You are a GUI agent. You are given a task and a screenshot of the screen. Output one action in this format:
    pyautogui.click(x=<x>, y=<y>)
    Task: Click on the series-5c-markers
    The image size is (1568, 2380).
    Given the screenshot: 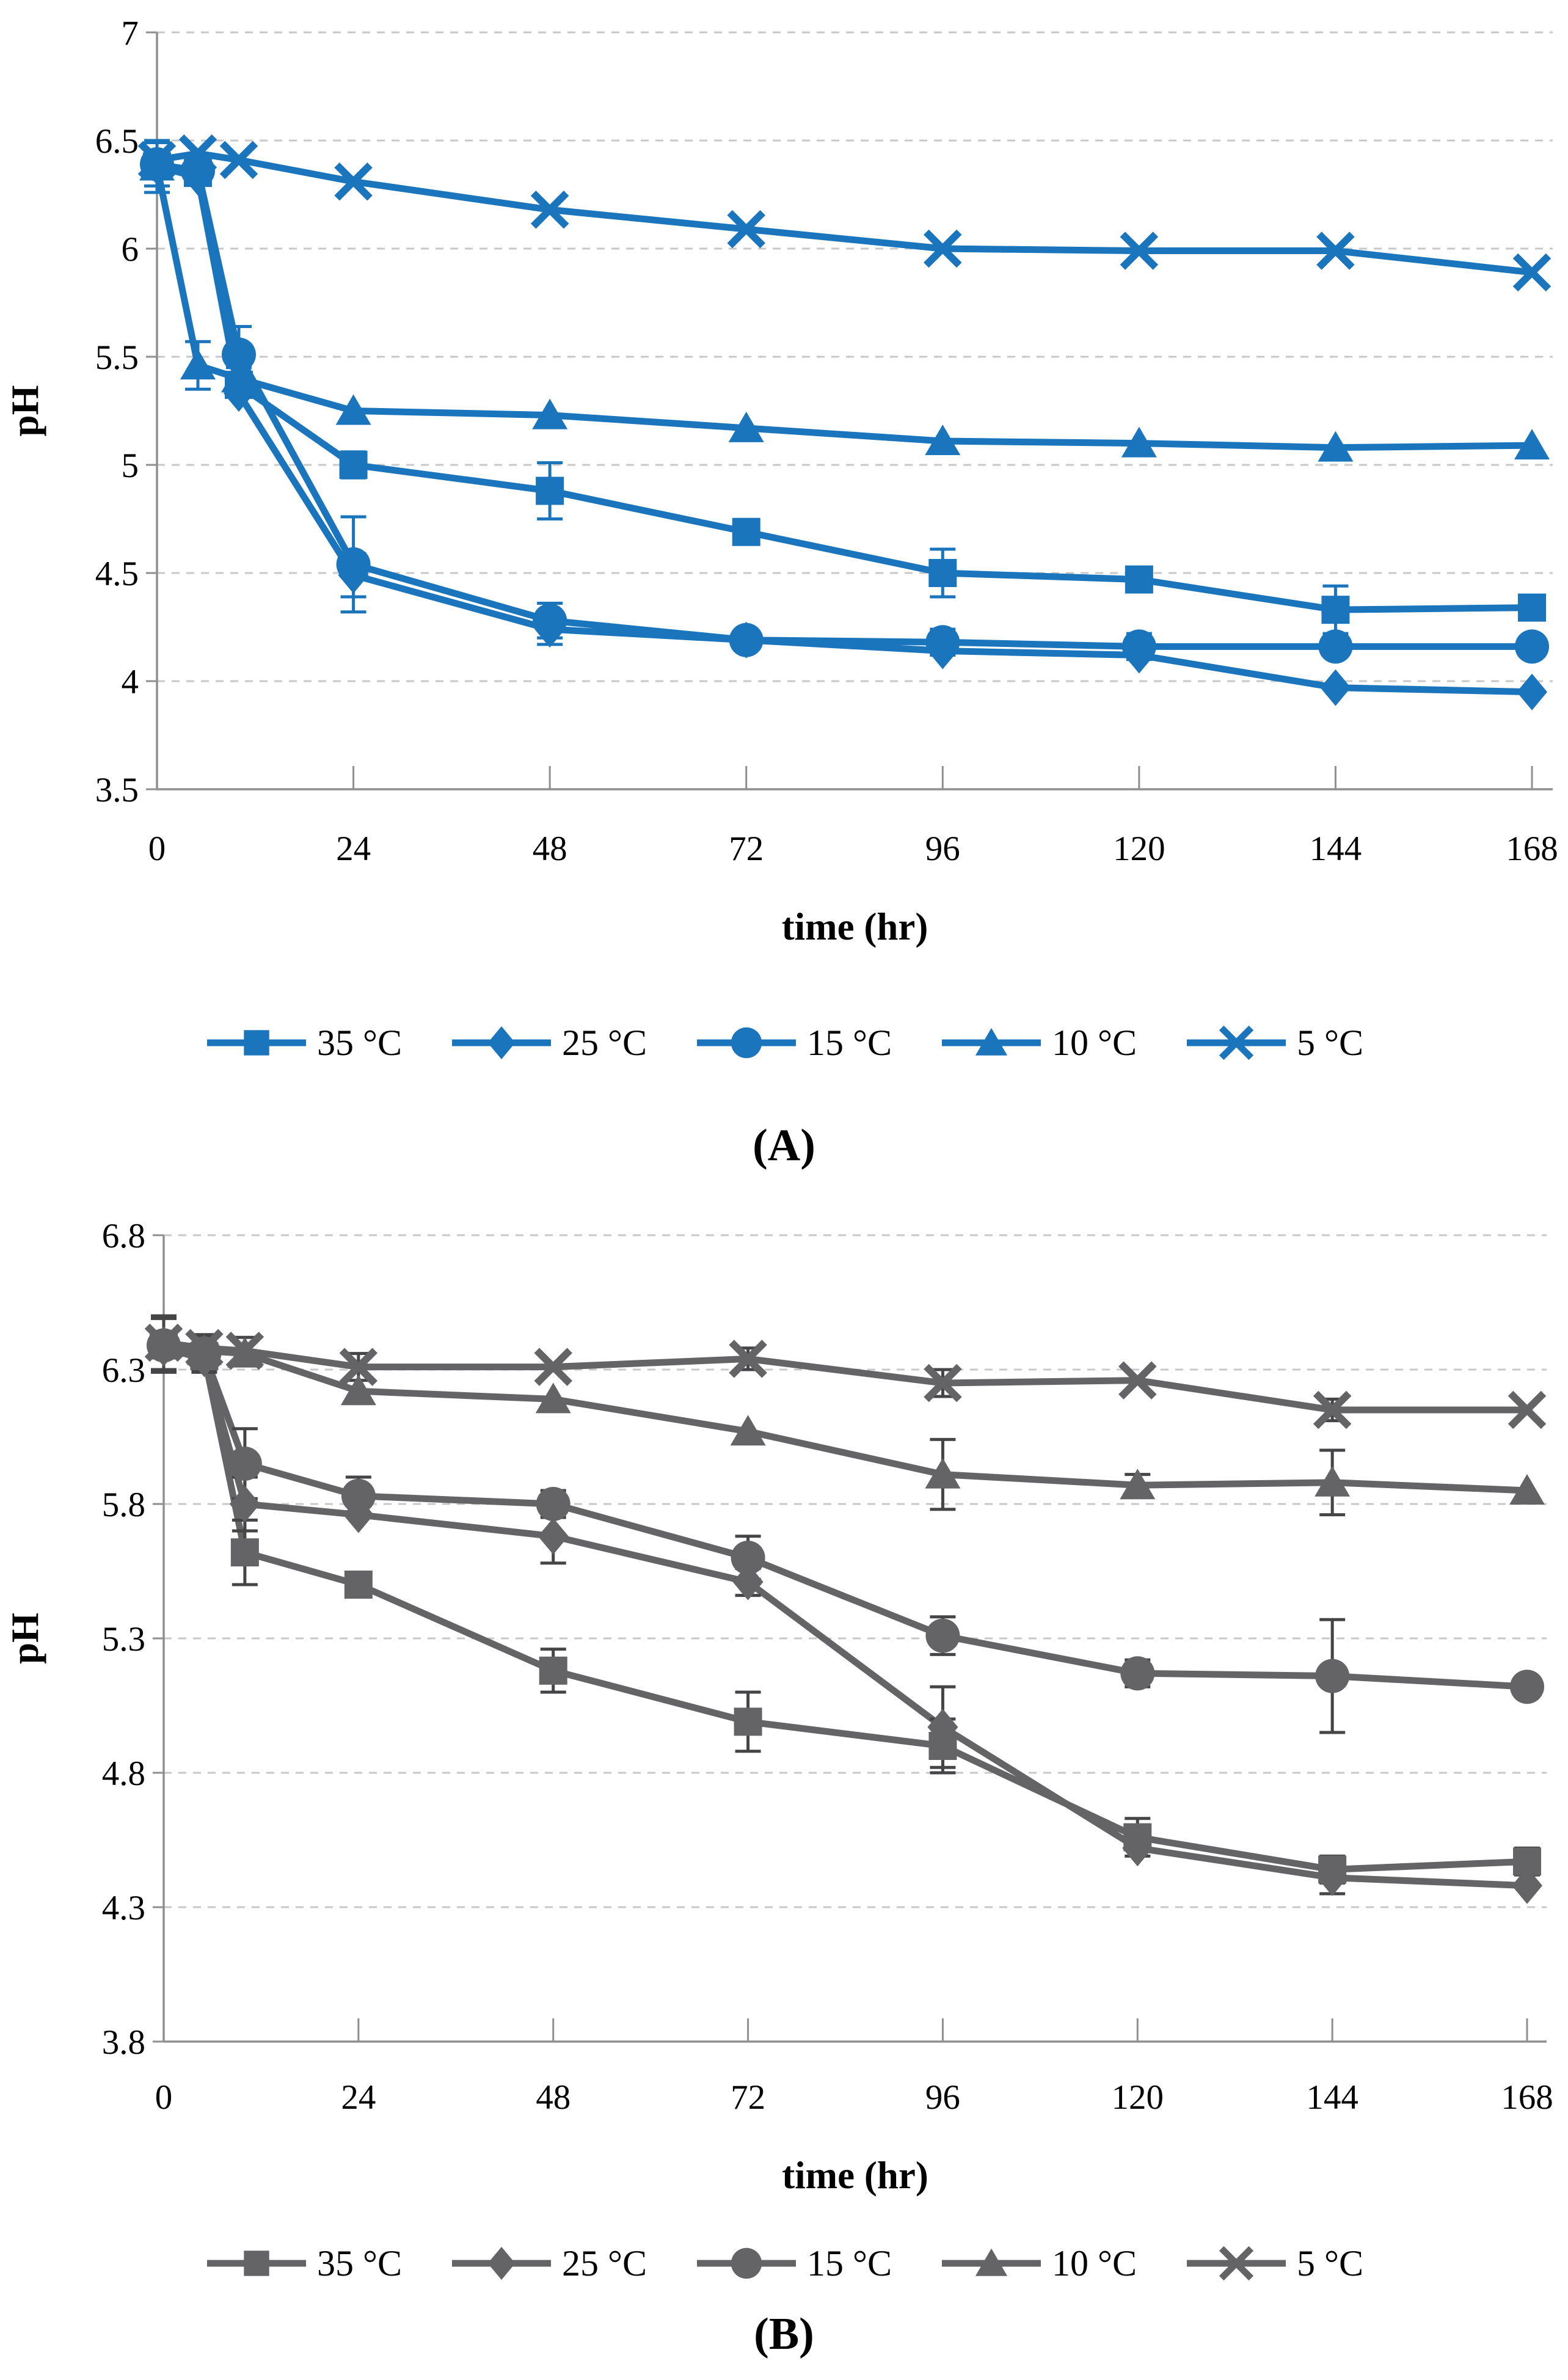 What is the action you would take?
    pyautogui.click(x=845, y=1376)
    